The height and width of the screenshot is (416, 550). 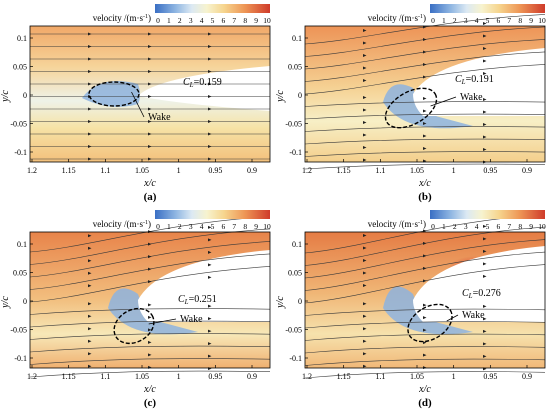 What do you see at coordinates (428, 106) in the screenshot?
I see `wake-region` at bounding box center [428, 106].